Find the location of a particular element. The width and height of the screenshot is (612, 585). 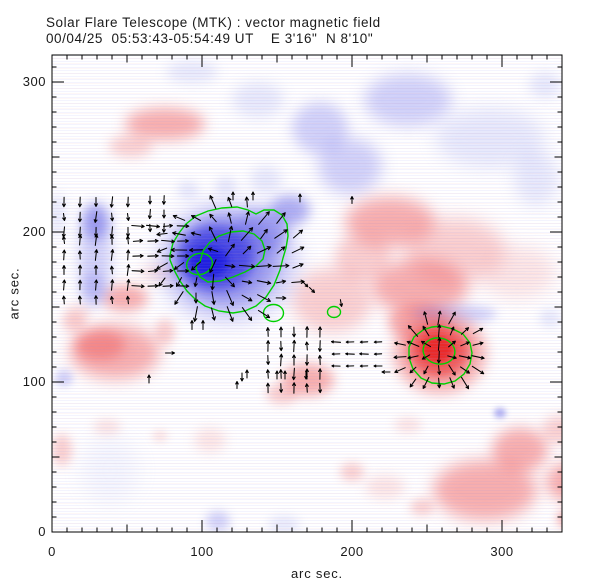

y-tick-label: 0 is located at coordinates (42, 531).